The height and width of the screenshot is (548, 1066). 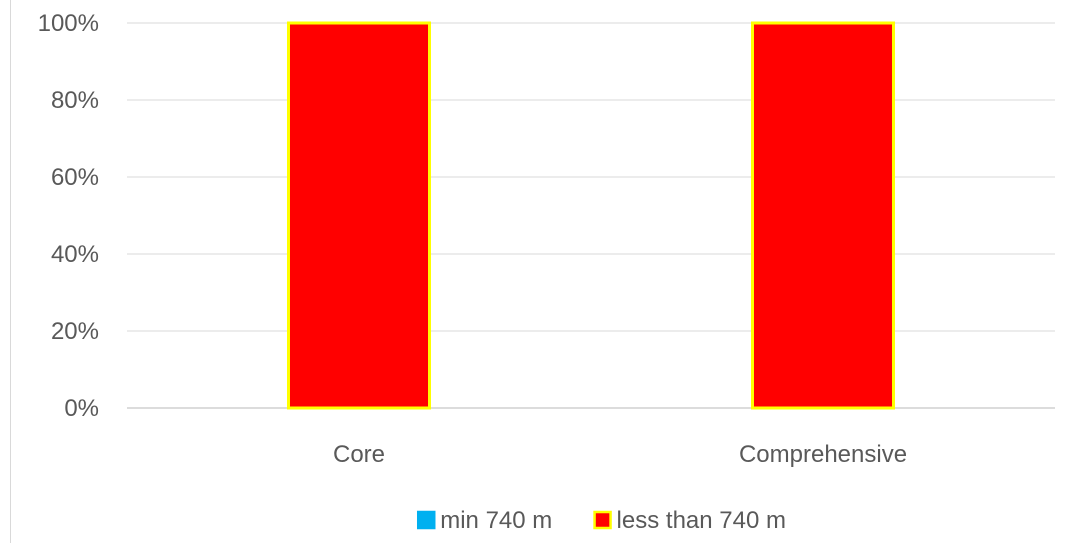 I want to click on y-tick-label: 20%, so click(x=75, y=331).